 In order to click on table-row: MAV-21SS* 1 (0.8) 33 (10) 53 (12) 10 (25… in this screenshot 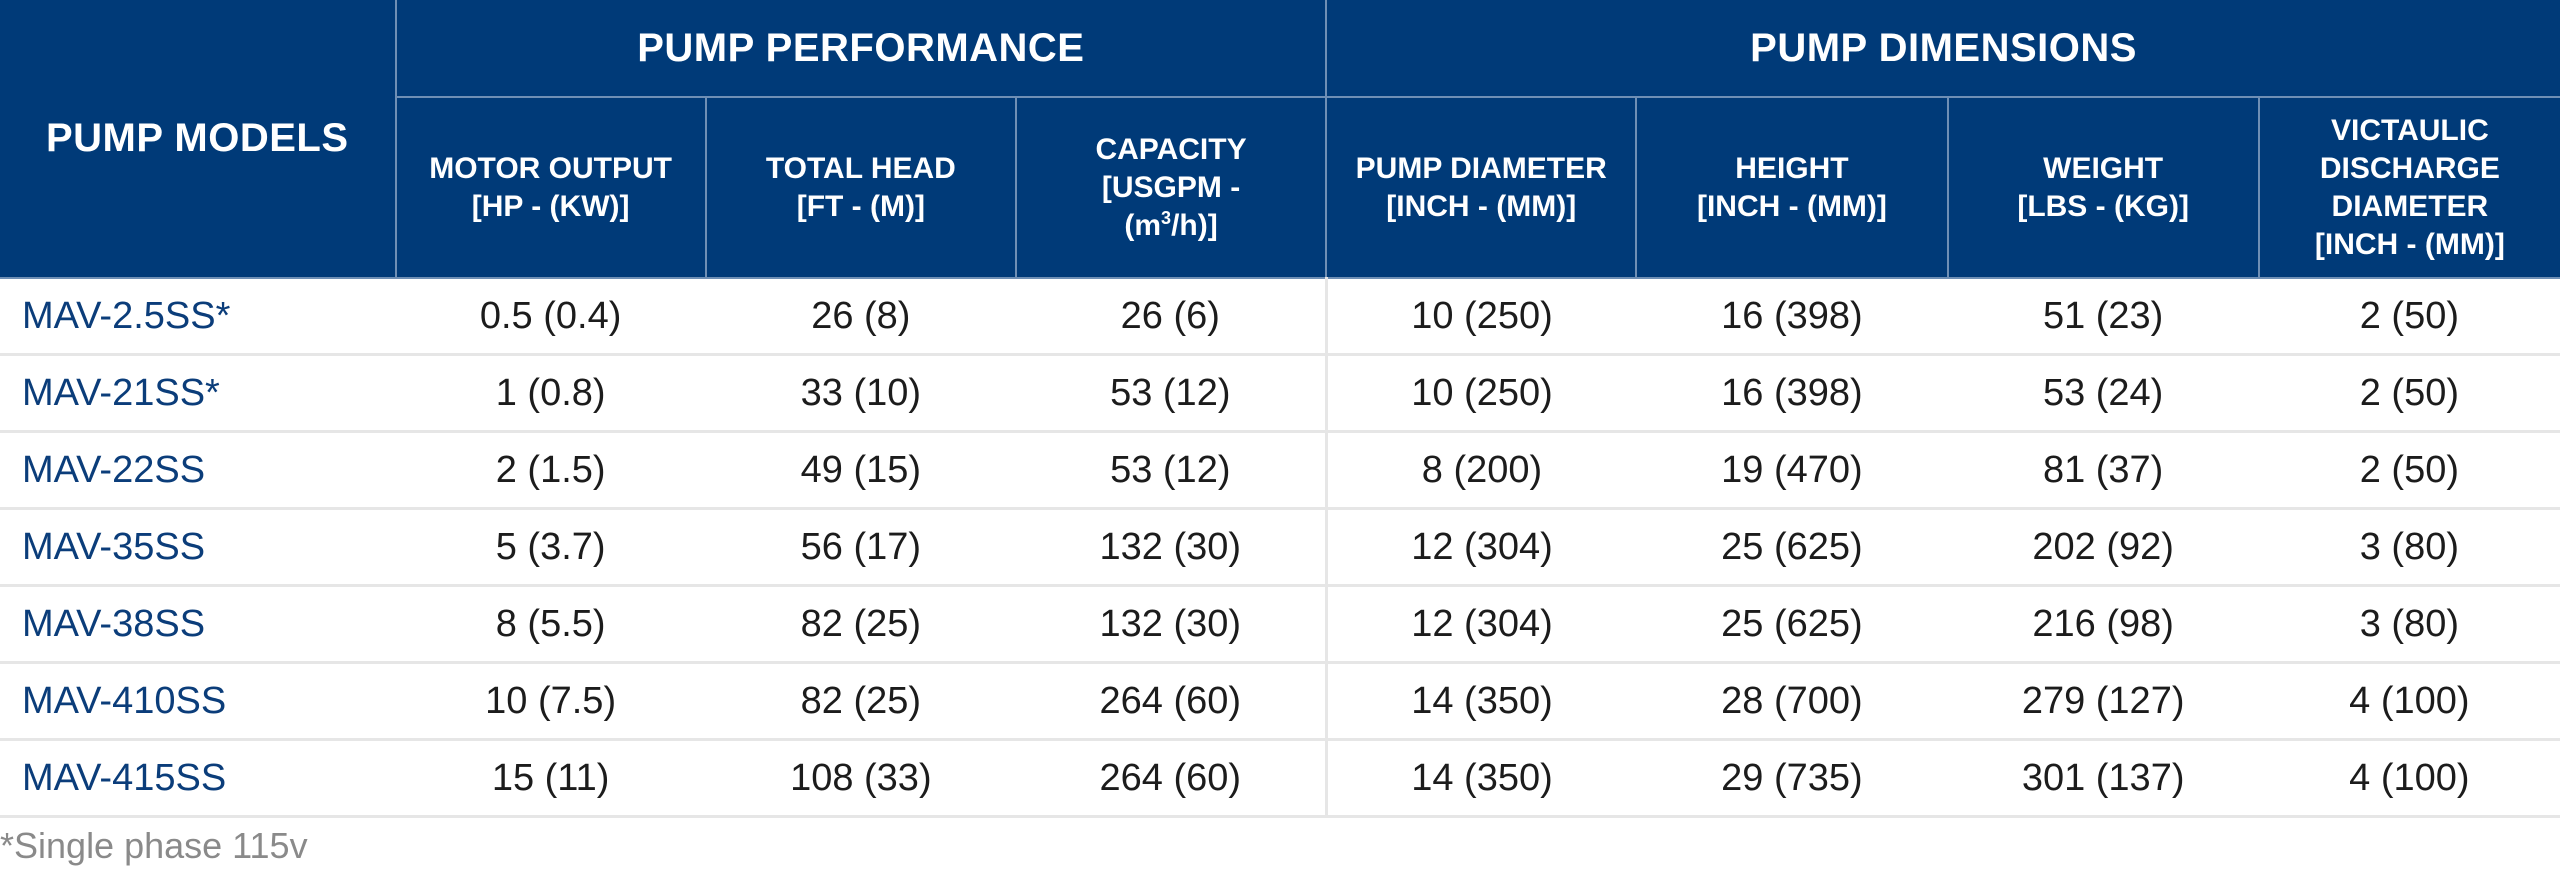, I will do `click(1280, 393)`.